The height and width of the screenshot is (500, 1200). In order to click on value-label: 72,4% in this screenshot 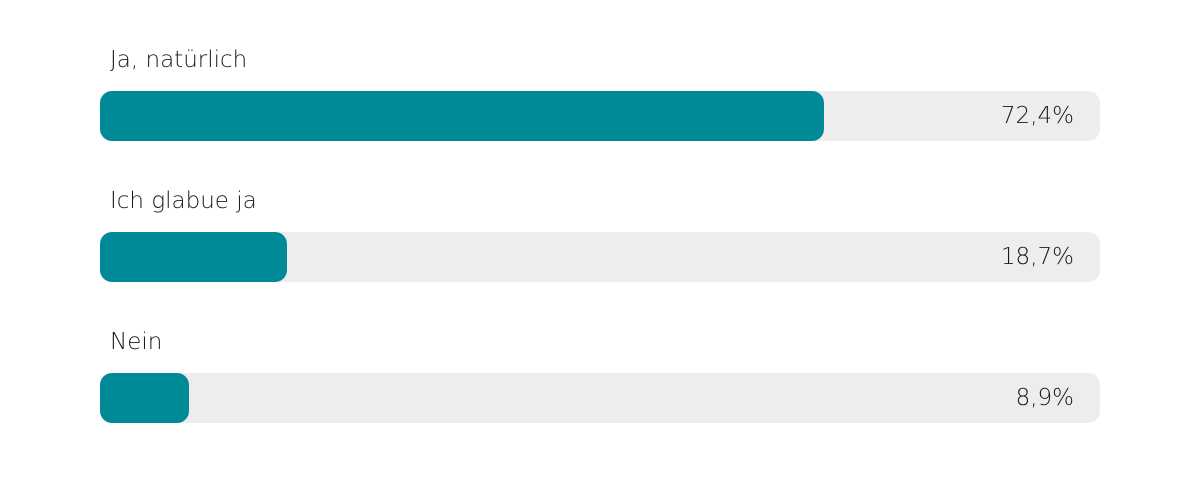, I will do `click(1037, 116)`.